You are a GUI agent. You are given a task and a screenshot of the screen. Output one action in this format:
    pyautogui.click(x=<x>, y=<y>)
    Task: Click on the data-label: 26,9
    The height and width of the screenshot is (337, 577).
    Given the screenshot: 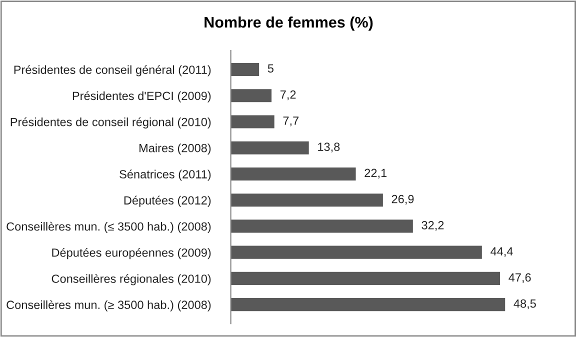 What is the action you would take?
    pyautogui.click(x=403, y=199)
    